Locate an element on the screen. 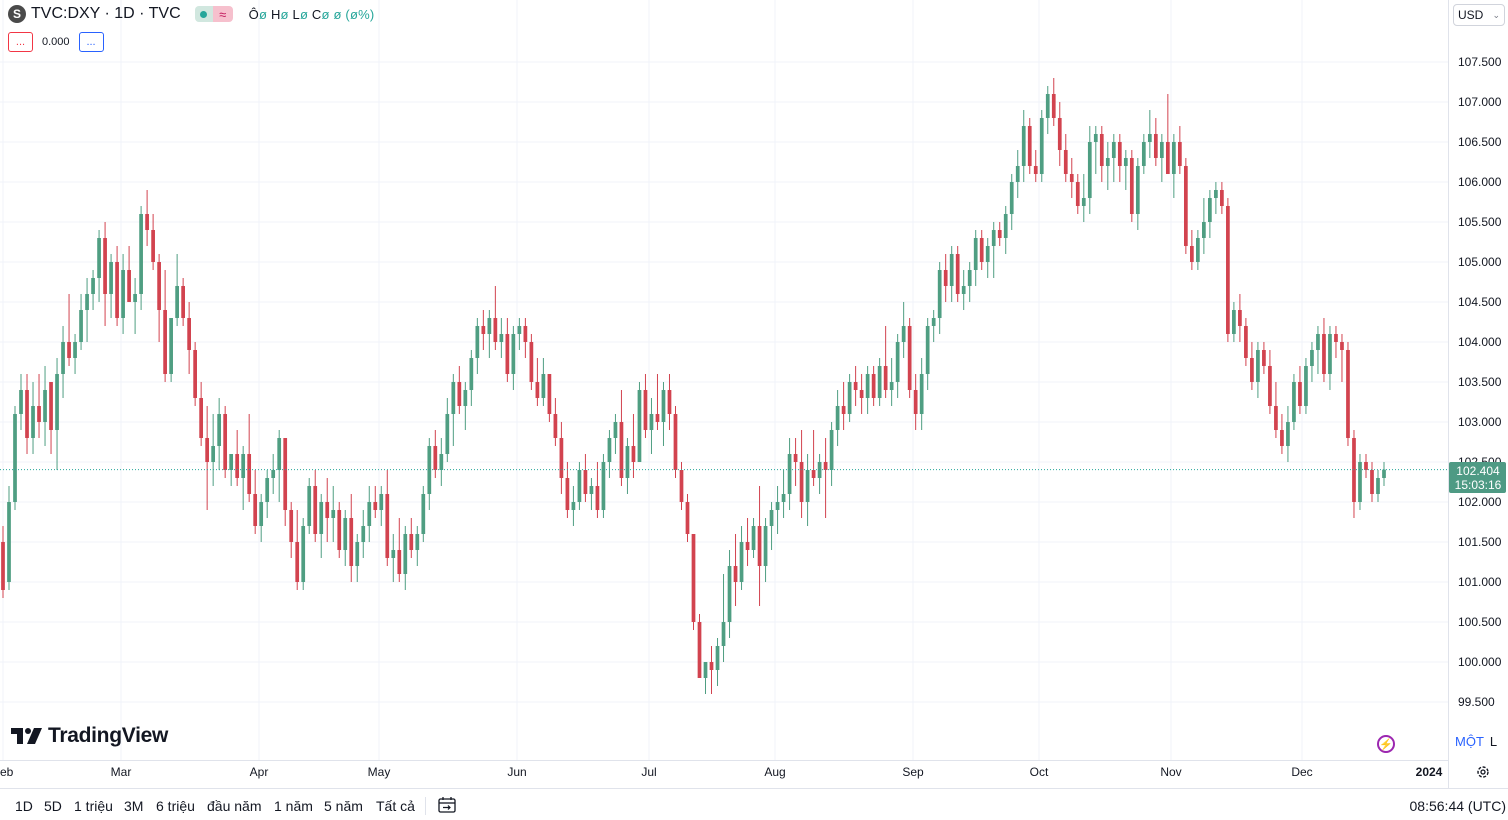 This screenshot has height=820, width=1508. currency-select: USD ⌄ is located at coordinates (1479, 15).